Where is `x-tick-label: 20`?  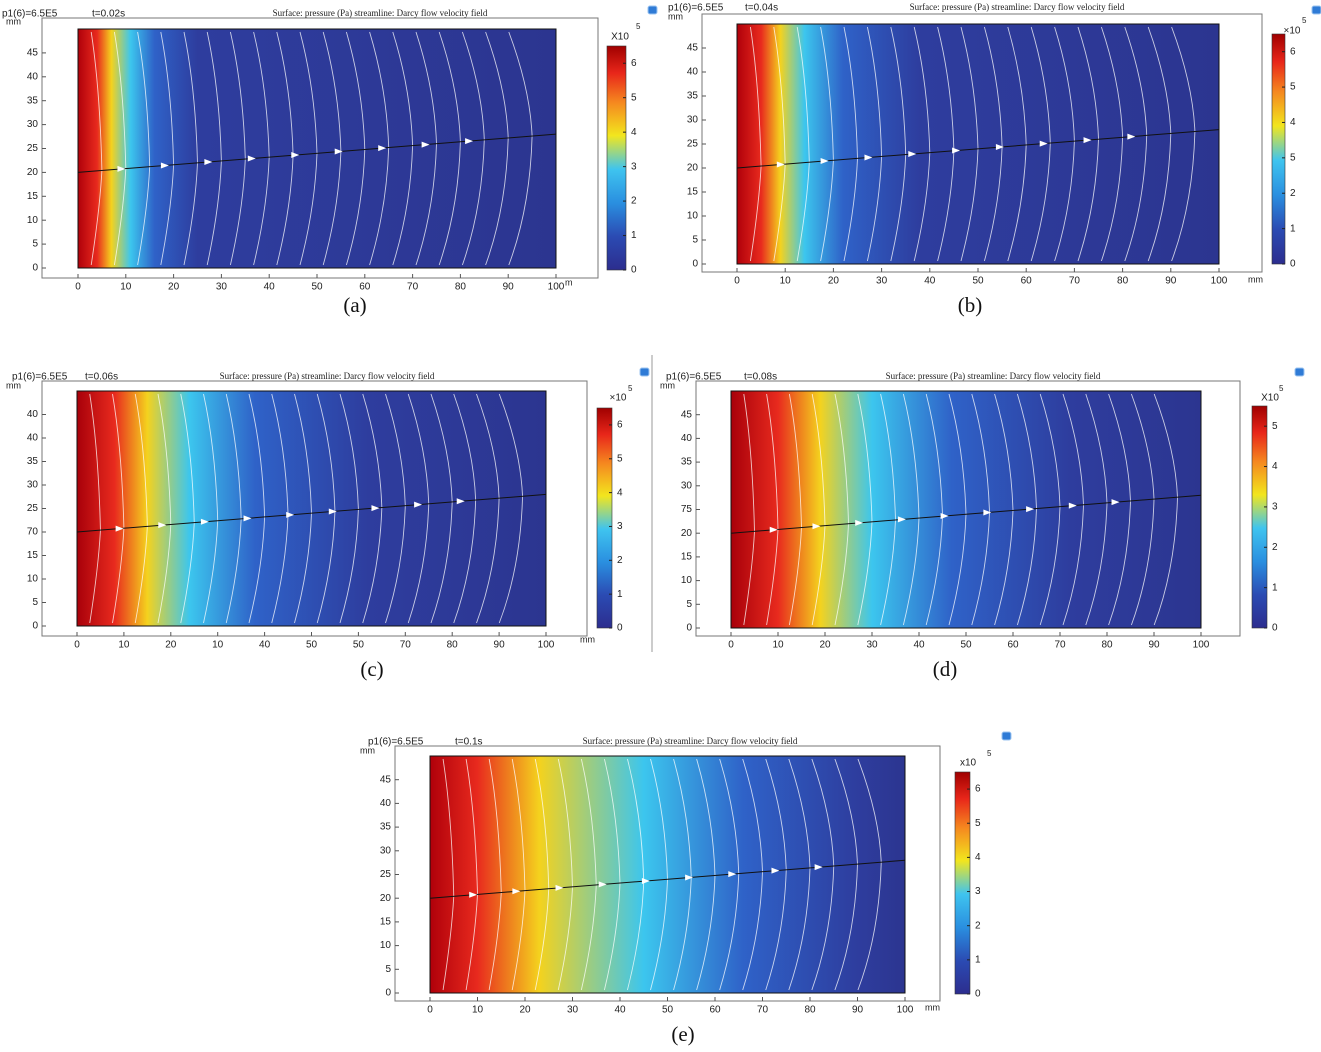 x-tick-label: 20 is located at coordinates (834, 281).